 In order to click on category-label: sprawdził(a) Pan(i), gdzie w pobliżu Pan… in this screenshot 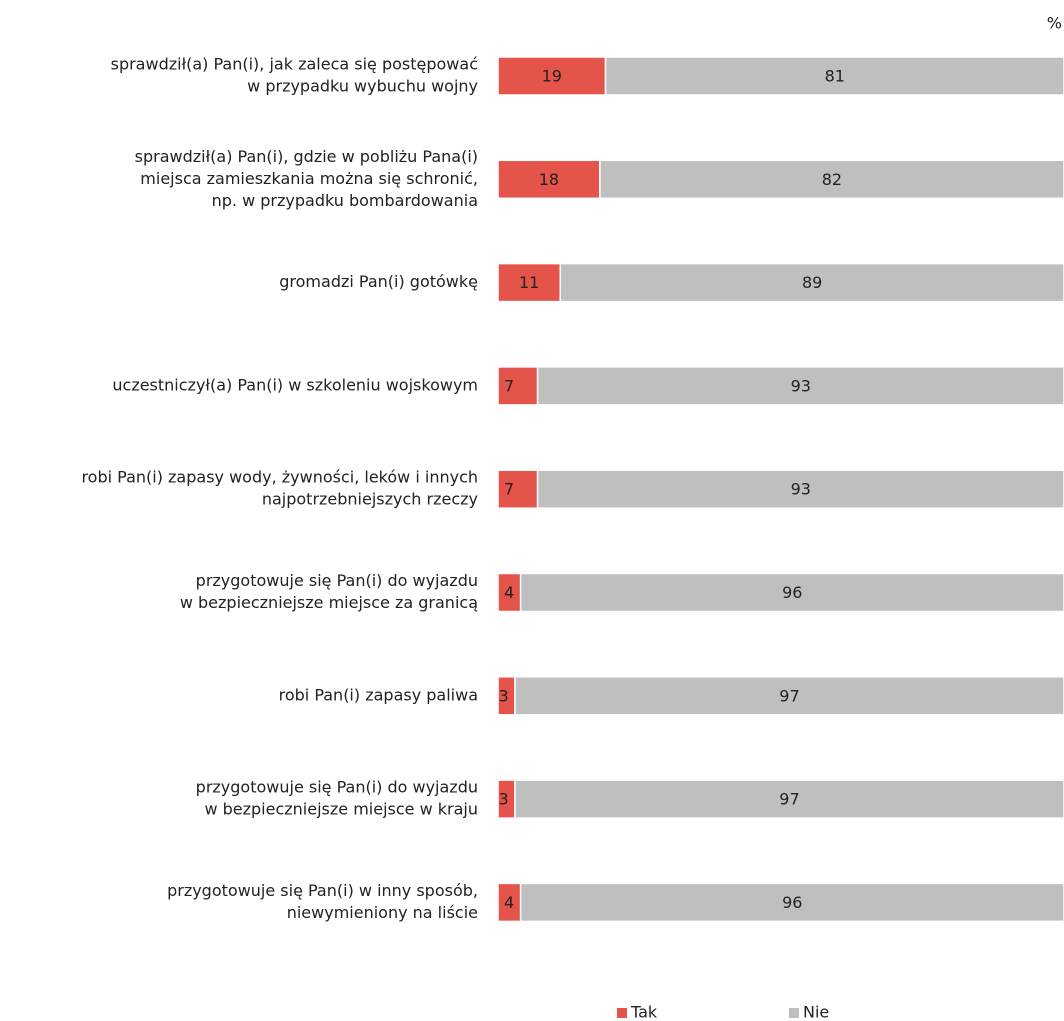, I will do `click(306, 156)`.